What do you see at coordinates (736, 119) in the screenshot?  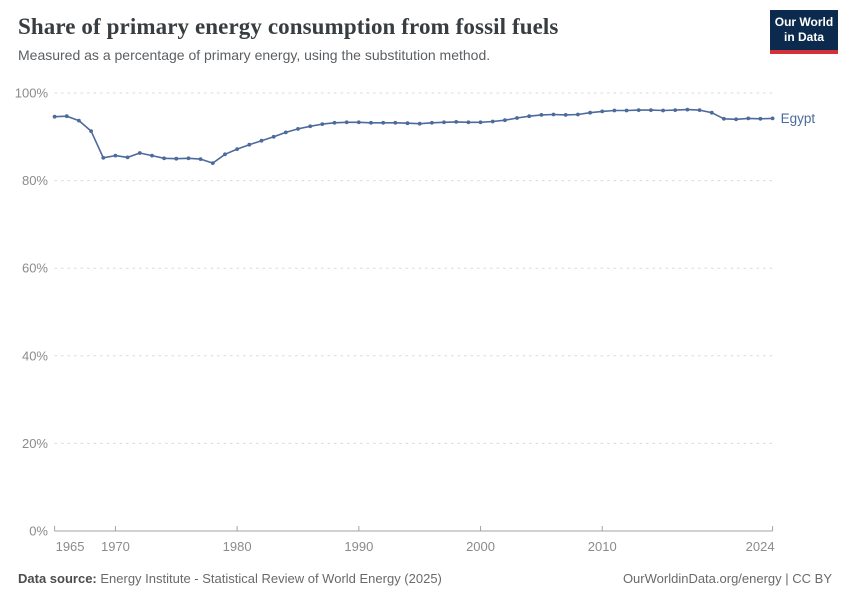 I see `data-point-2021` at bounding box center [736, 119].